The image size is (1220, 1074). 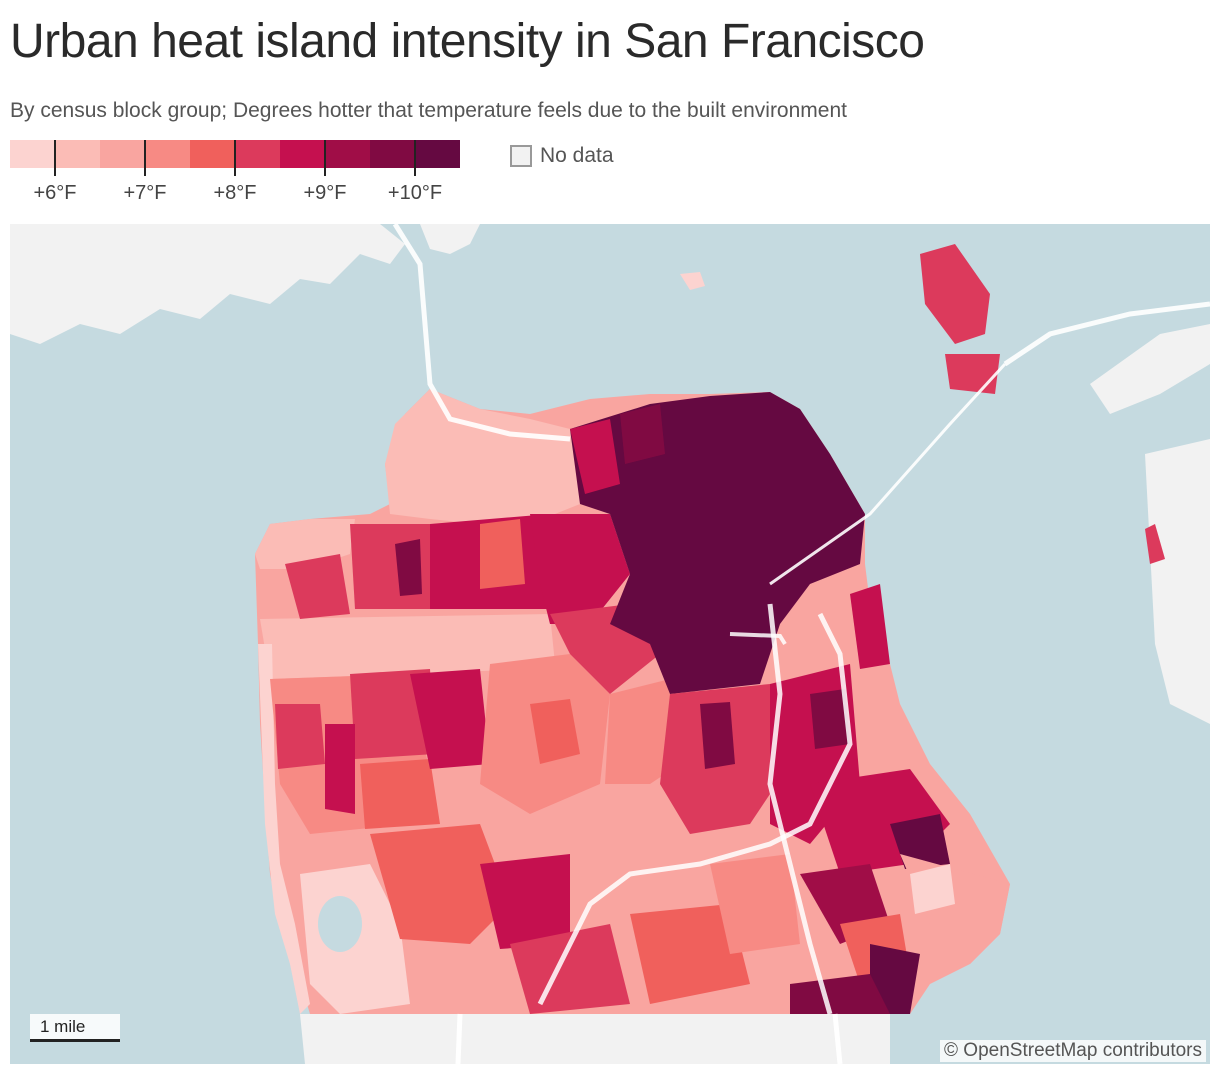 What do you see at coordinates (758, 639) in the screenshot?
I see `central-freeway` at bounding box center [758, 639].